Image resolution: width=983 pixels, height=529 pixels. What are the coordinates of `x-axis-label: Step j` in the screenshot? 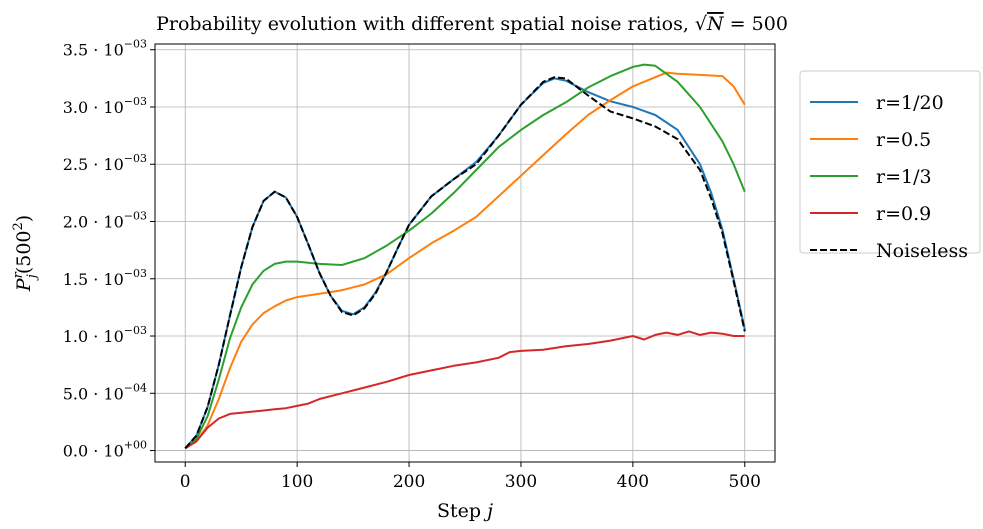 It's located at (465, 511).